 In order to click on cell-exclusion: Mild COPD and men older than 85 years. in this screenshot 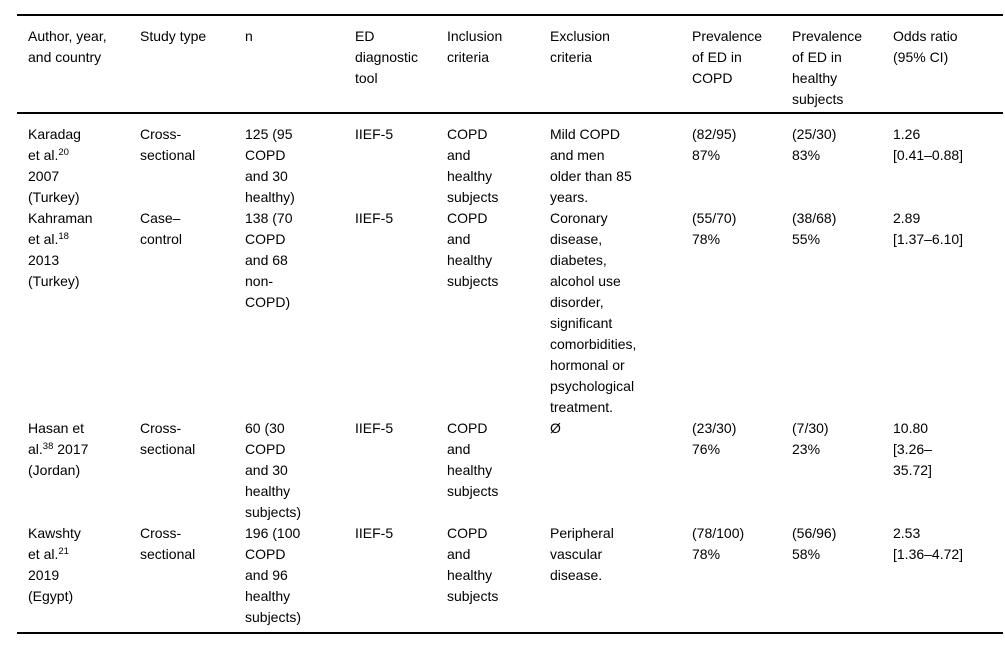, I will do `click(591, 165)`.